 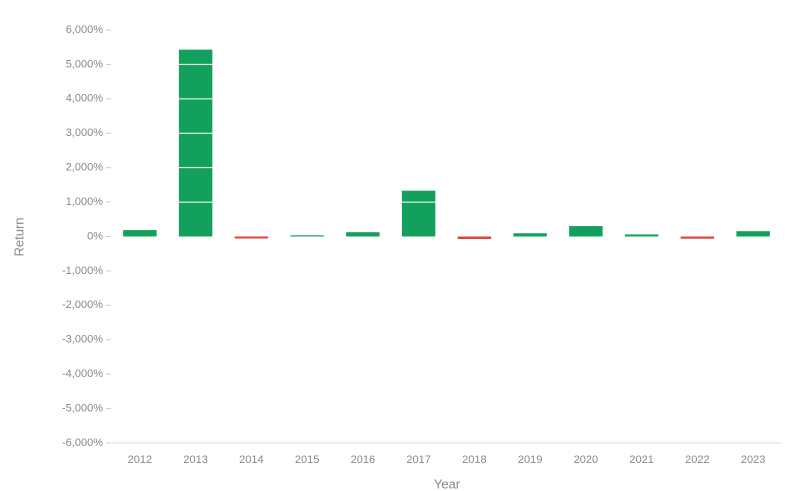 What do you see at coordinates (82, 443) in the screenshot?
I see `y-tick-label: -6,000%` at bounding box center [82, 443].